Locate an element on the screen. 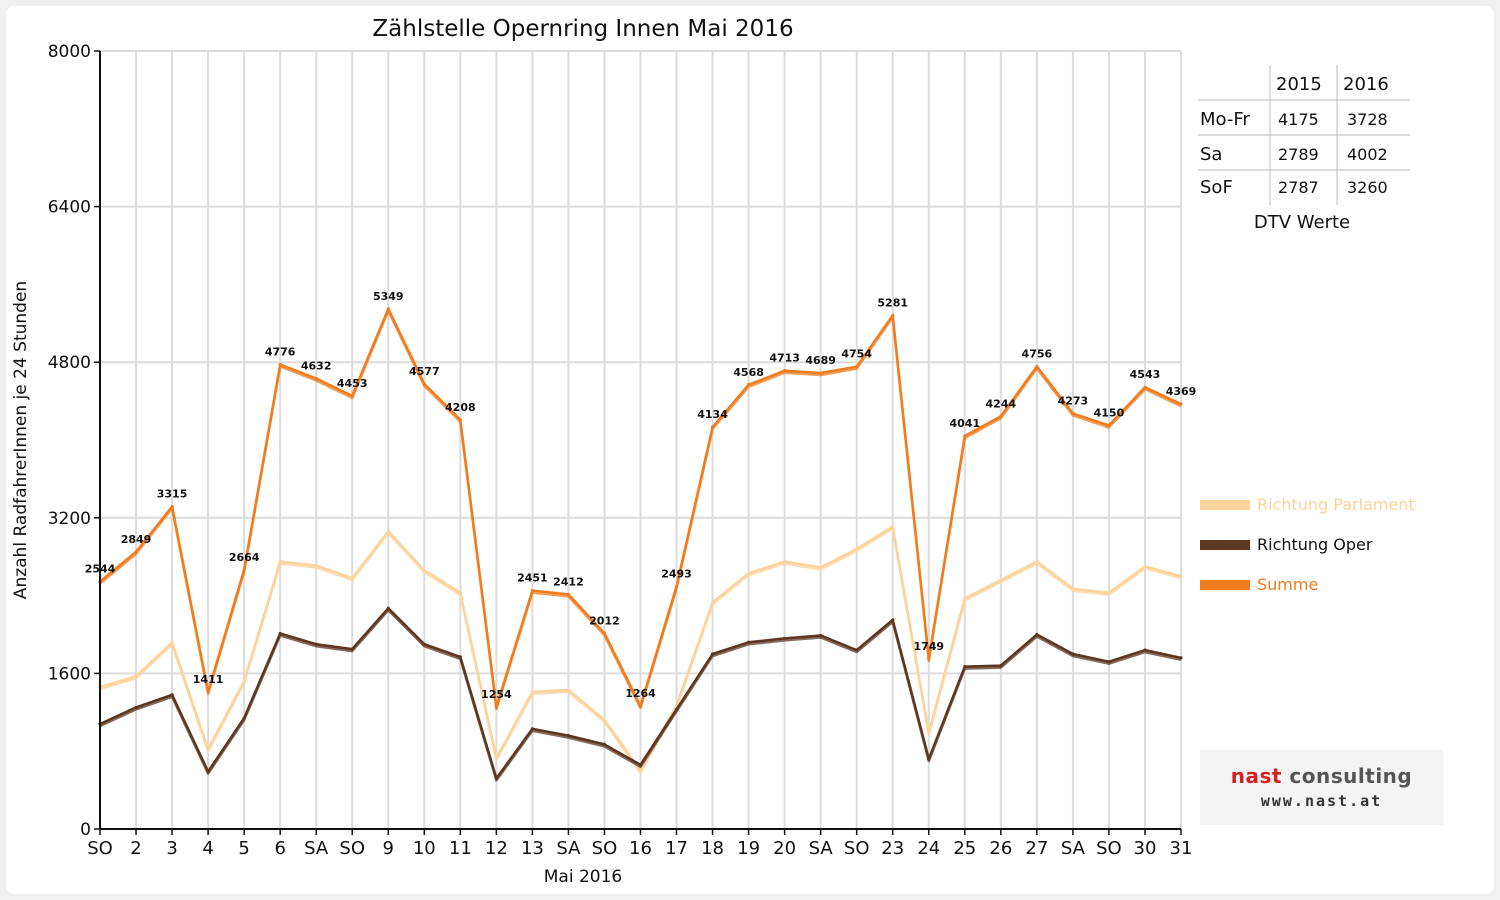 Image resolution: width=1500 pixels, height=900 pixels. data-label: 4568 is located at coordinates (748, 372).